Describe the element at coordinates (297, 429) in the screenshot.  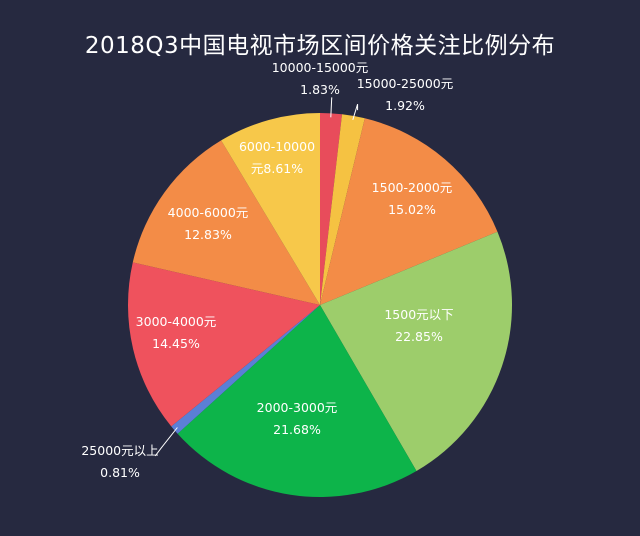
I see `slice-value-label: 21.68%` at that location.